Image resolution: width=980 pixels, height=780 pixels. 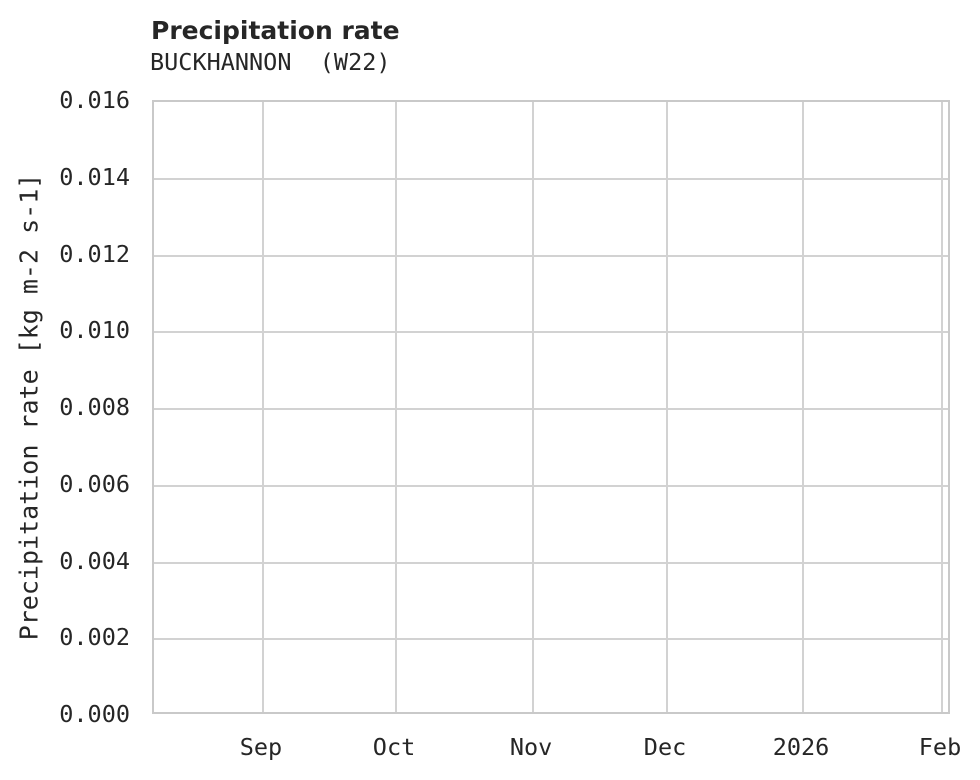 What do you see at coordinates (940, 747) in the screenshot?
I see `x-tick-label: Feb` at bounding box center [940, 747].